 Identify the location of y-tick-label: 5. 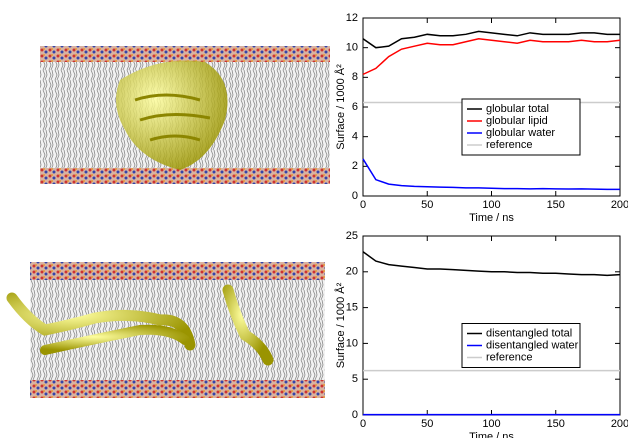
(355, 379).